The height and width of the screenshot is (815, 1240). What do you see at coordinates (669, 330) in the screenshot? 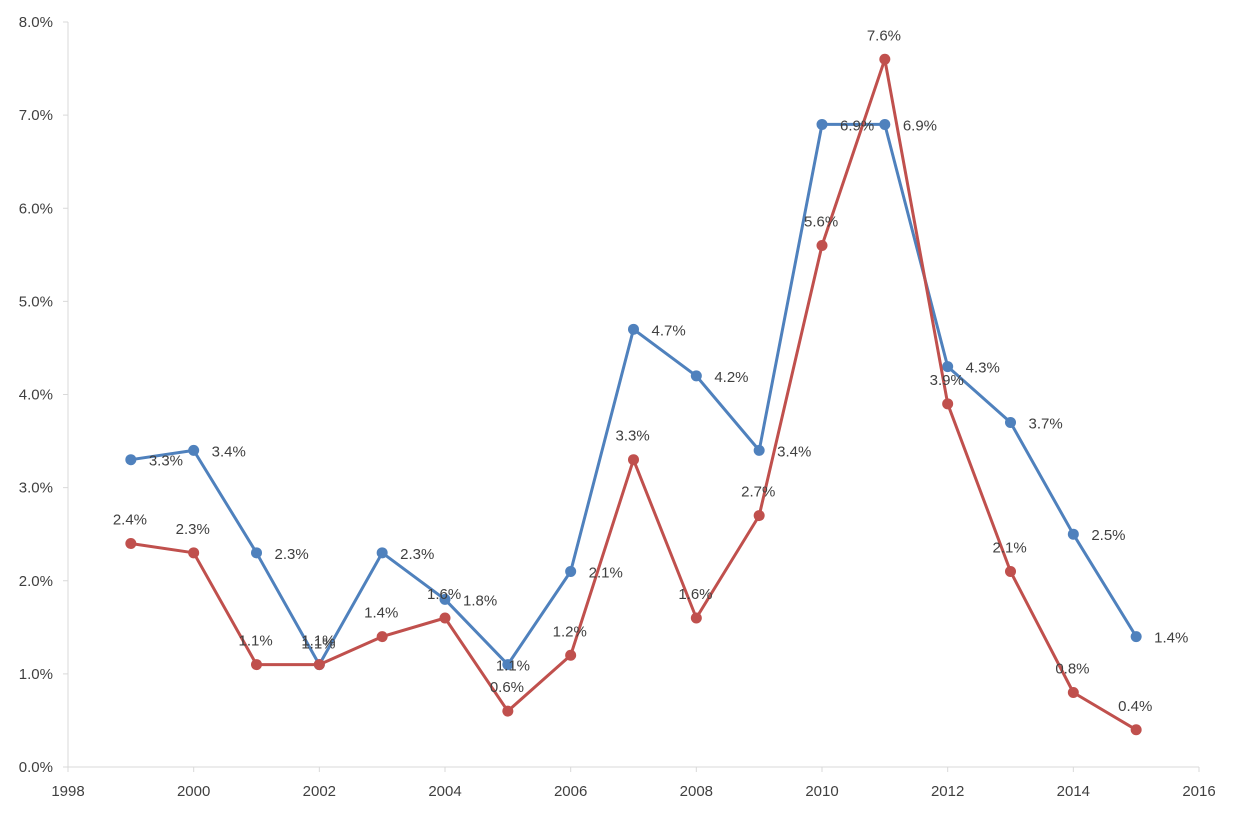
I see `data-label: 4.7%` at bounding box center [669, 330].